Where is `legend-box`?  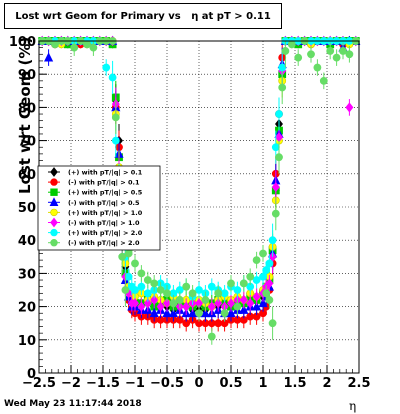 legend-box is located at coordinates (99, 208).